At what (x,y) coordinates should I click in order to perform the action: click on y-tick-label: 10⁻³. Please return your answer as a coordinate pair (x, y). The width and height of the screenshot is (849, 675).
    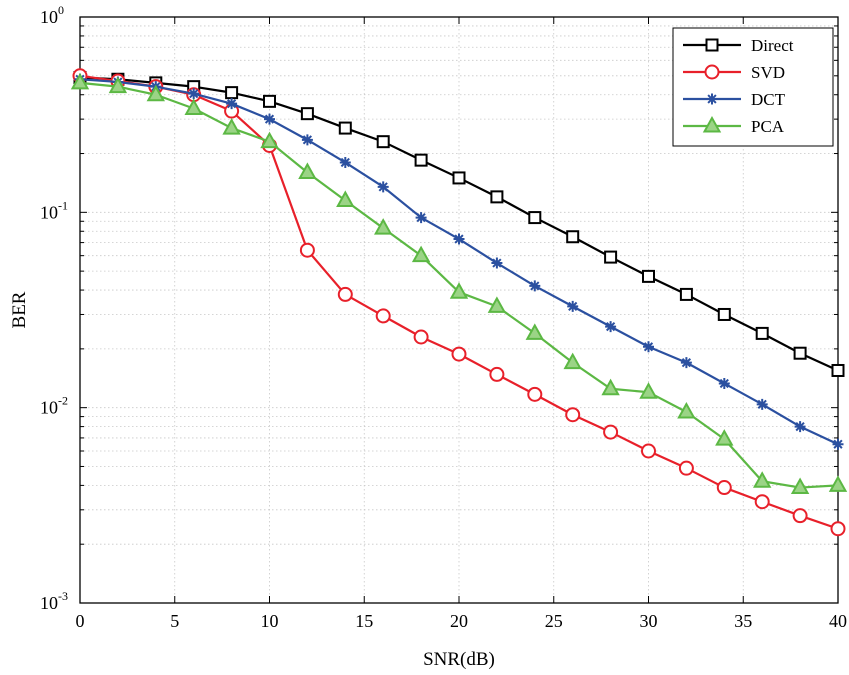
    Looking at the image, I should click on (54, 601).